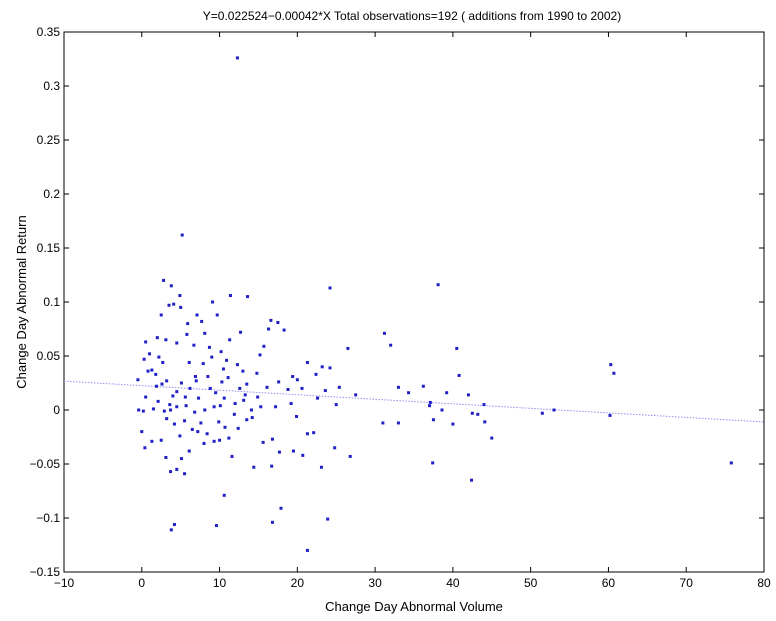 The width and height of the screenshot is (776, 621). I want to click on y-tick-label: 0.05, so click(49, 356).